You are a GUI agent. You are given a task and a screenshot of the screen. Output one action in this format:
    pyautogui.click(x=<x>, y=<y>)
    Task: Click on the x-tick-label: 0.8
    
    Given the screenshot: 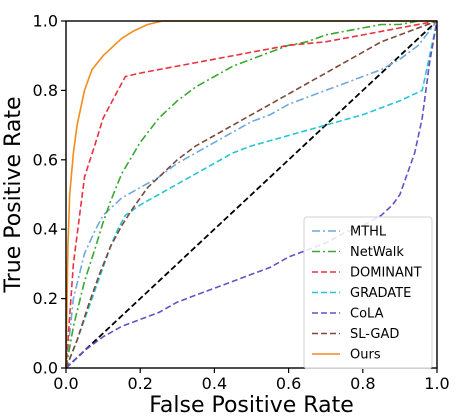 What is the action you would take?
    pyautogui.click(x=362, y=383)
    